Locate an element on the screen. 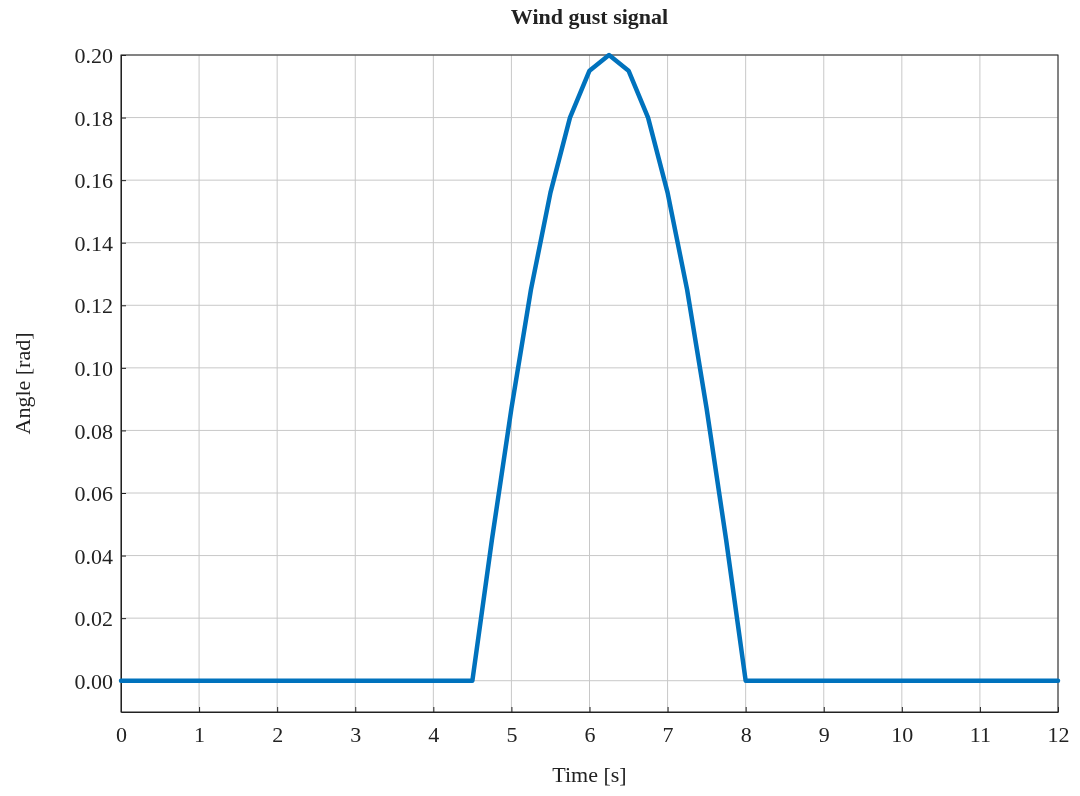  y-tick-label: 0.10 is located at coordinates (93, 369).